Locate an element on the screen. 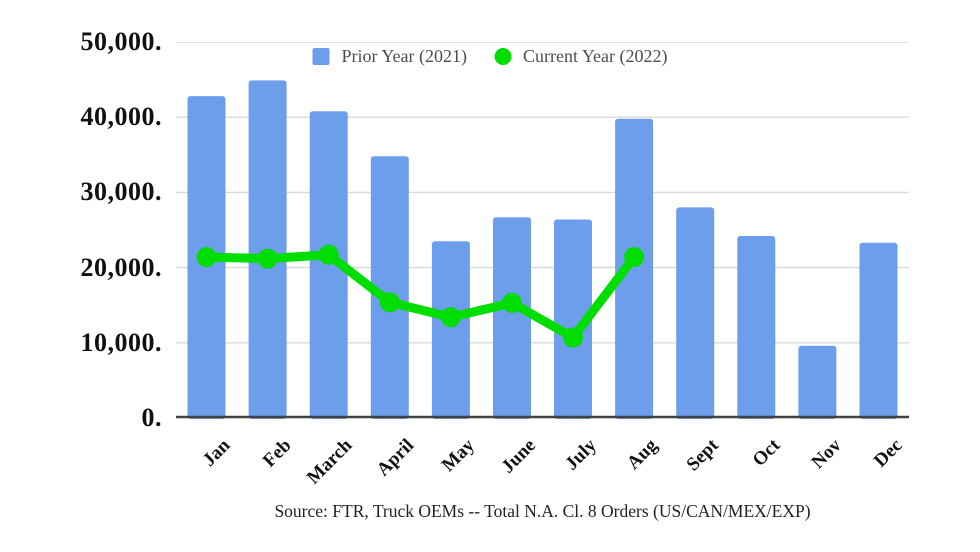 Image resolution: width=980 pixels, height=552 pixels. legend-label-prior-year: Prior Year (2021) is located at coordinates (404, 56).